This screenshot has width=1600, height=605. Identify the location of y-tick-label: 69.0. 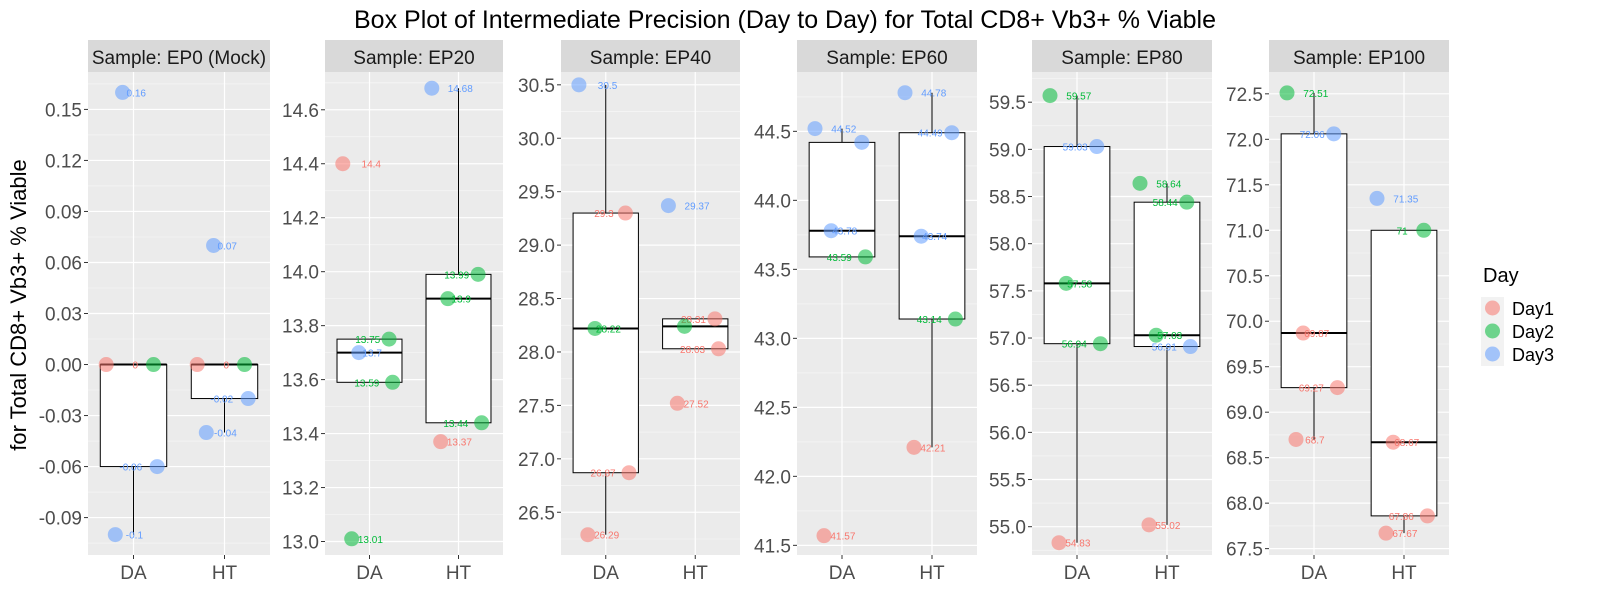
(1244, 413).